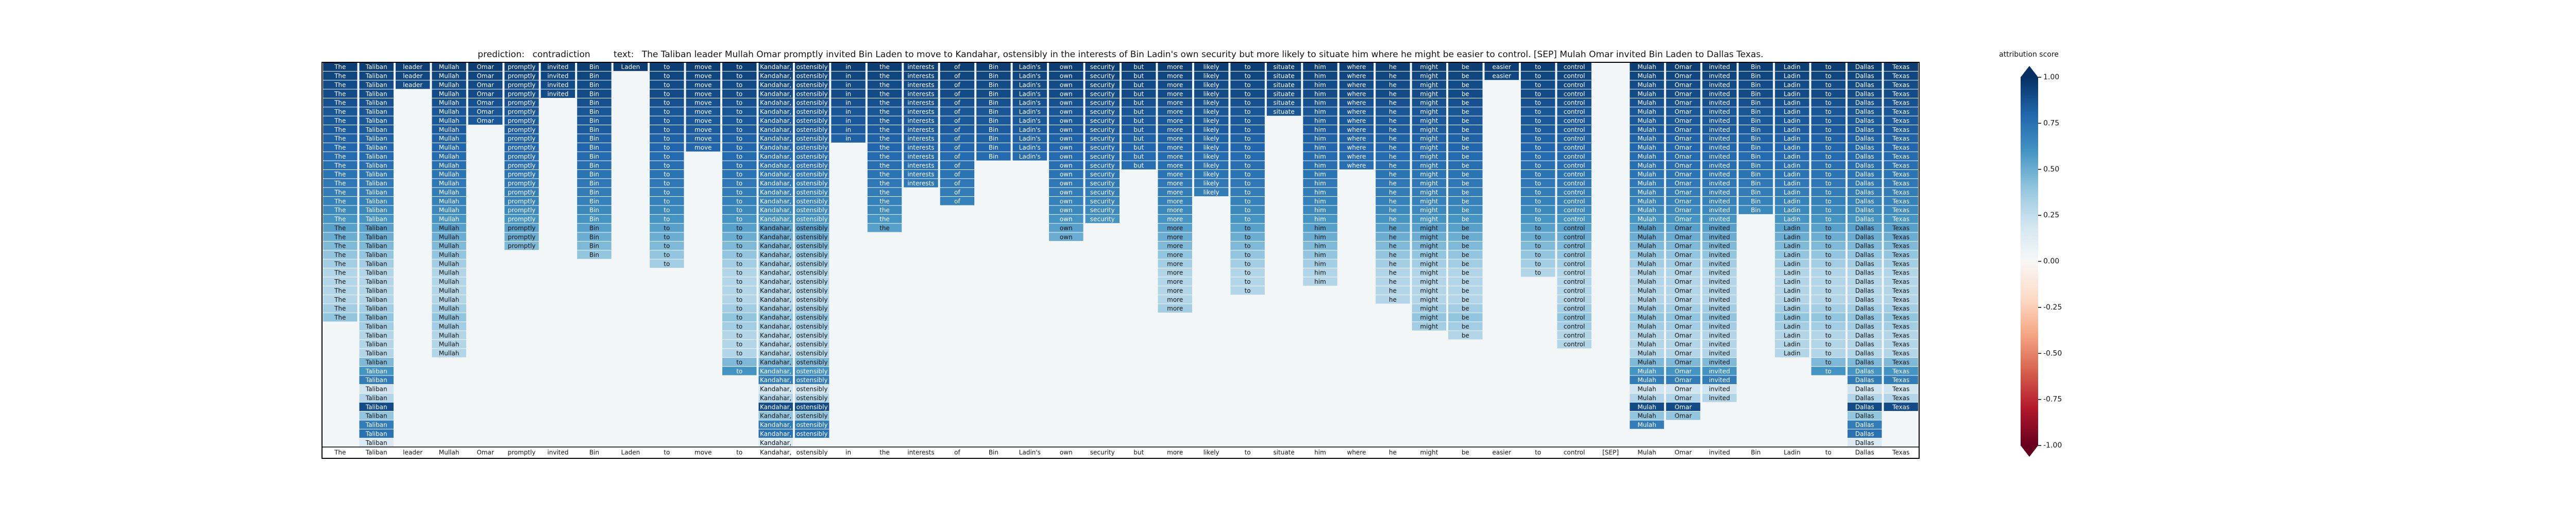 This screenshot has height=515, width=2576. What do you see at coordinates (957, 76) in the screenshot?
I see `cell-token: of` at bounding box center [957, 76].